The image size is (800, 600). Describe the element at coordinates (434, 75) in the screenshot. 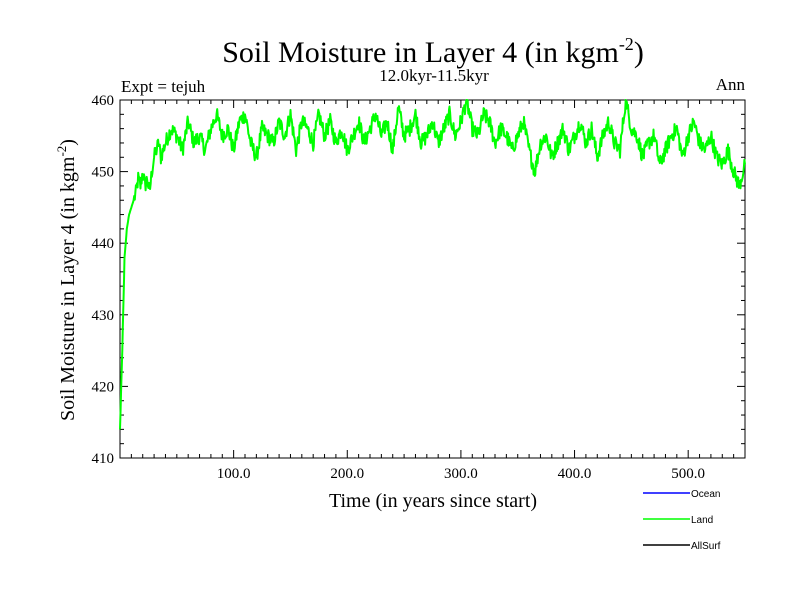

I see `chart-subtitle: 12.0kyr-11.5kyr` at that location.